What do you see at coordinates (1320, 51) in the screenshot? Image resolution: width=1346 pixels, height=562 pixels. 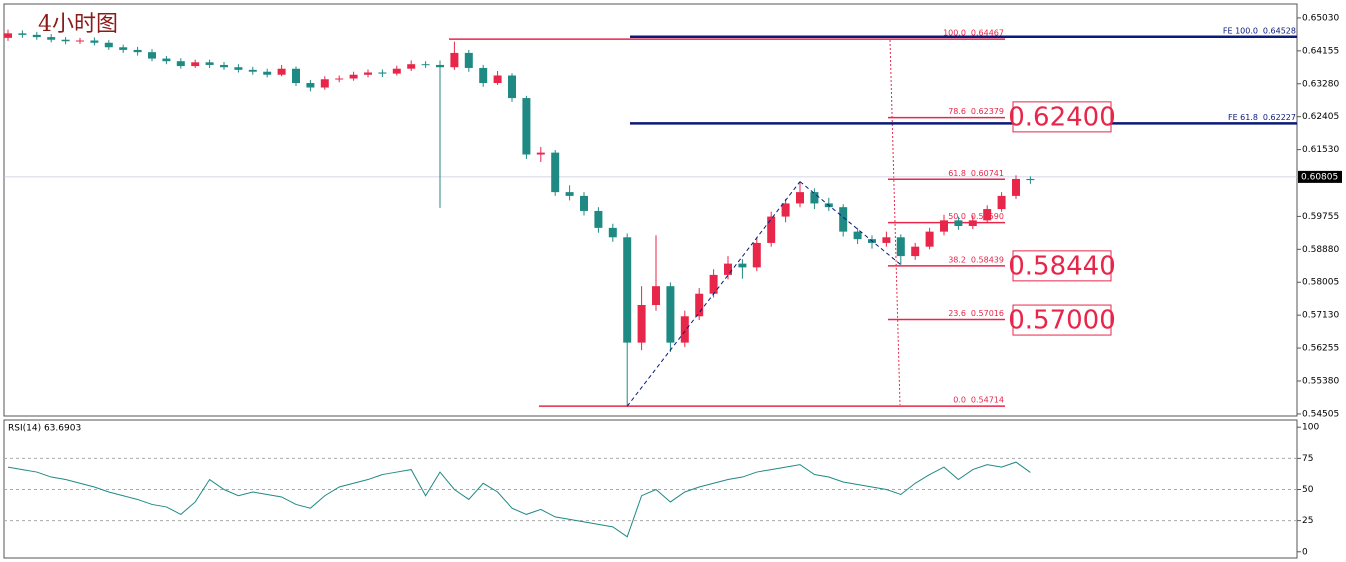 I see `y-tick-label: 0.64155` at bounding box center [1320, 51].